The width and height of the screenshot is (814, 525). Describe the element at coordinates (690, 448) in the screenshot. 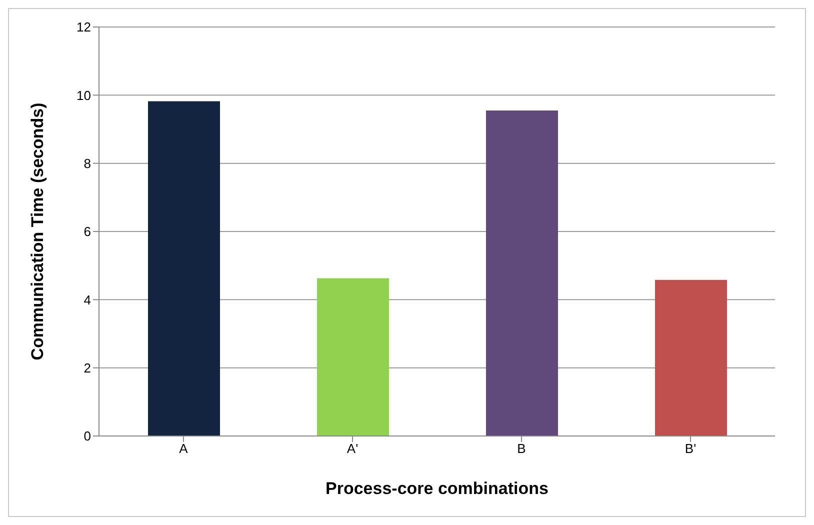

I see `x-tick-label: B'` at that location.